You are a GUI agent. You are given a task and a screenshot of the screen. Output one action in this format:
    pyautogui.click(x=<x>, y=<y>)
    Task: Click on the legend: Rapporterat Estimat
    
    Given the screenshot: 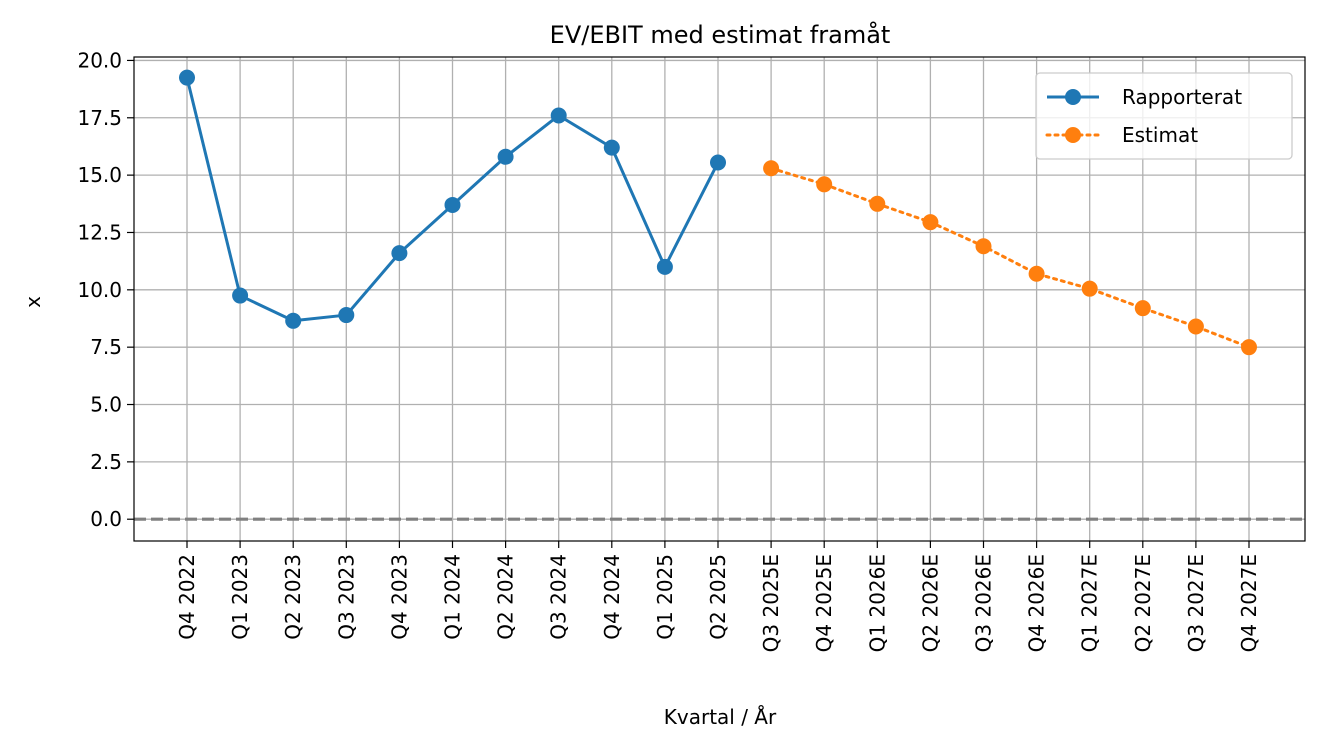 What is the action you would take?
    pyautogui.click(x=1164, y=116)
    